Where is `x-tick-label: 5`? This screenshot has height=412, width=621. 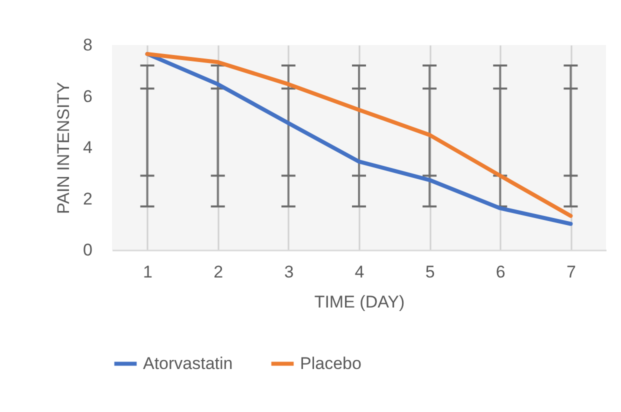 x-tick-label: 5 is located at coordinates (430, 272).